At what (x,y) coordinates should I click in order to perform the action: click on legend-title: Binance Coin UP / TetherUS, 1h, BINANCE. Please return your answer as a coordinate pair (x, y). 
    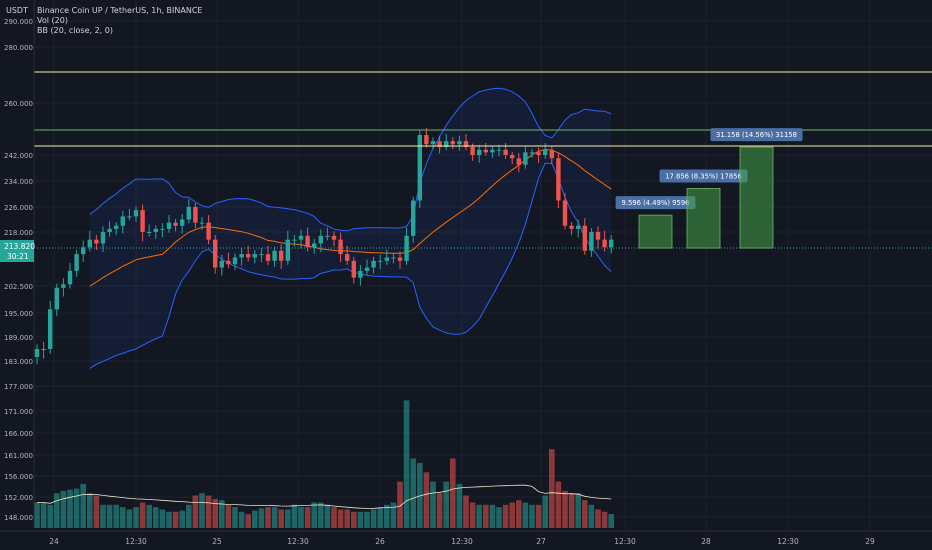
    Looking at the image, I should click on (119, 10).